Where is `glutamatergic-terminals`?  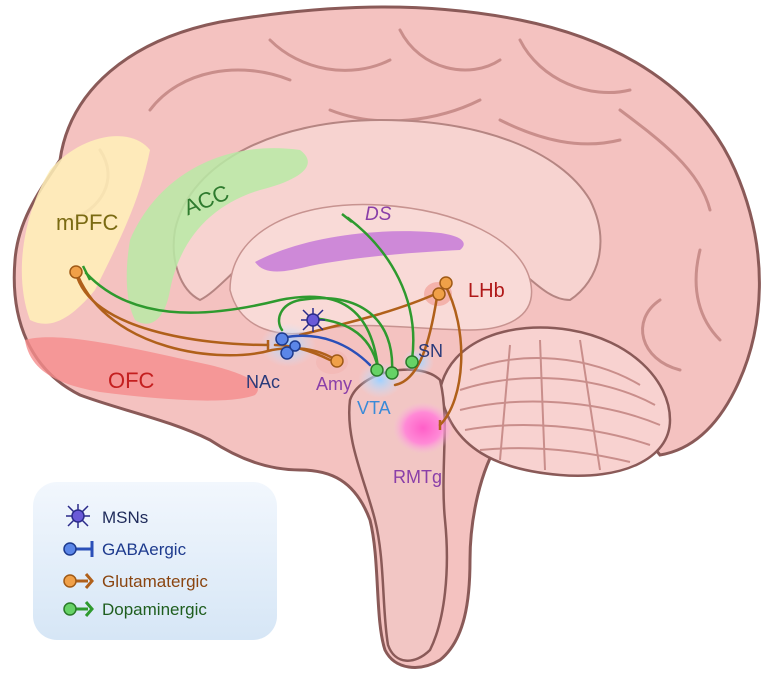 glutamatergic-terminals is located at coordinates (354, 385).